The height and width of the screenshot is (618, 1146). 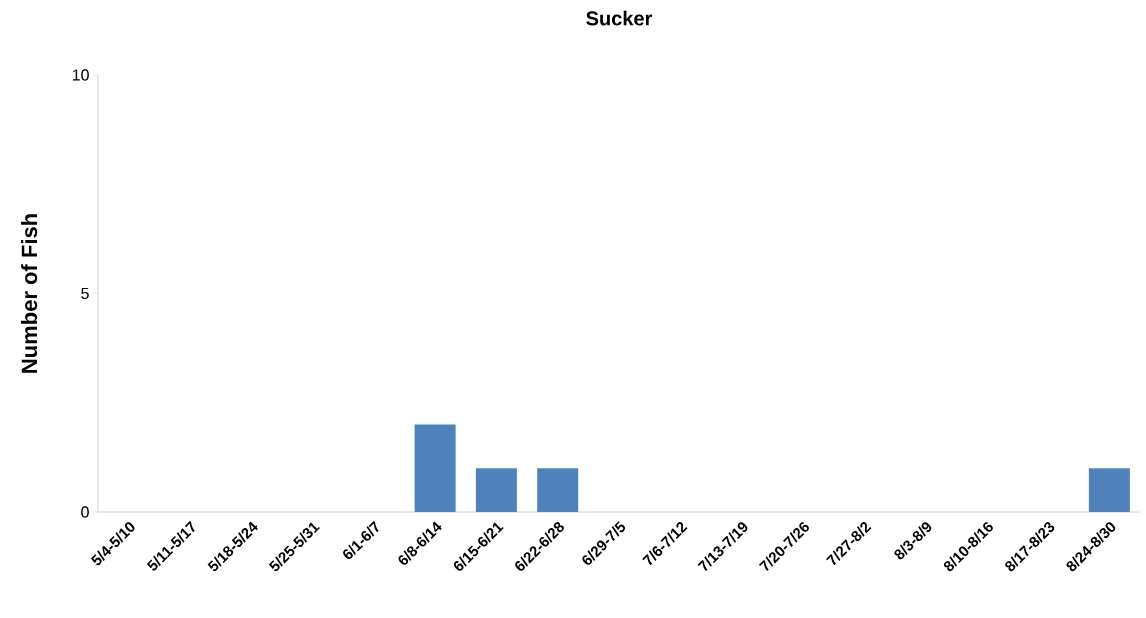 What do you see at coordinates (80, 75) in the screenshot?
I see `y-tick-label: 10` at bounding box center [80, 75].